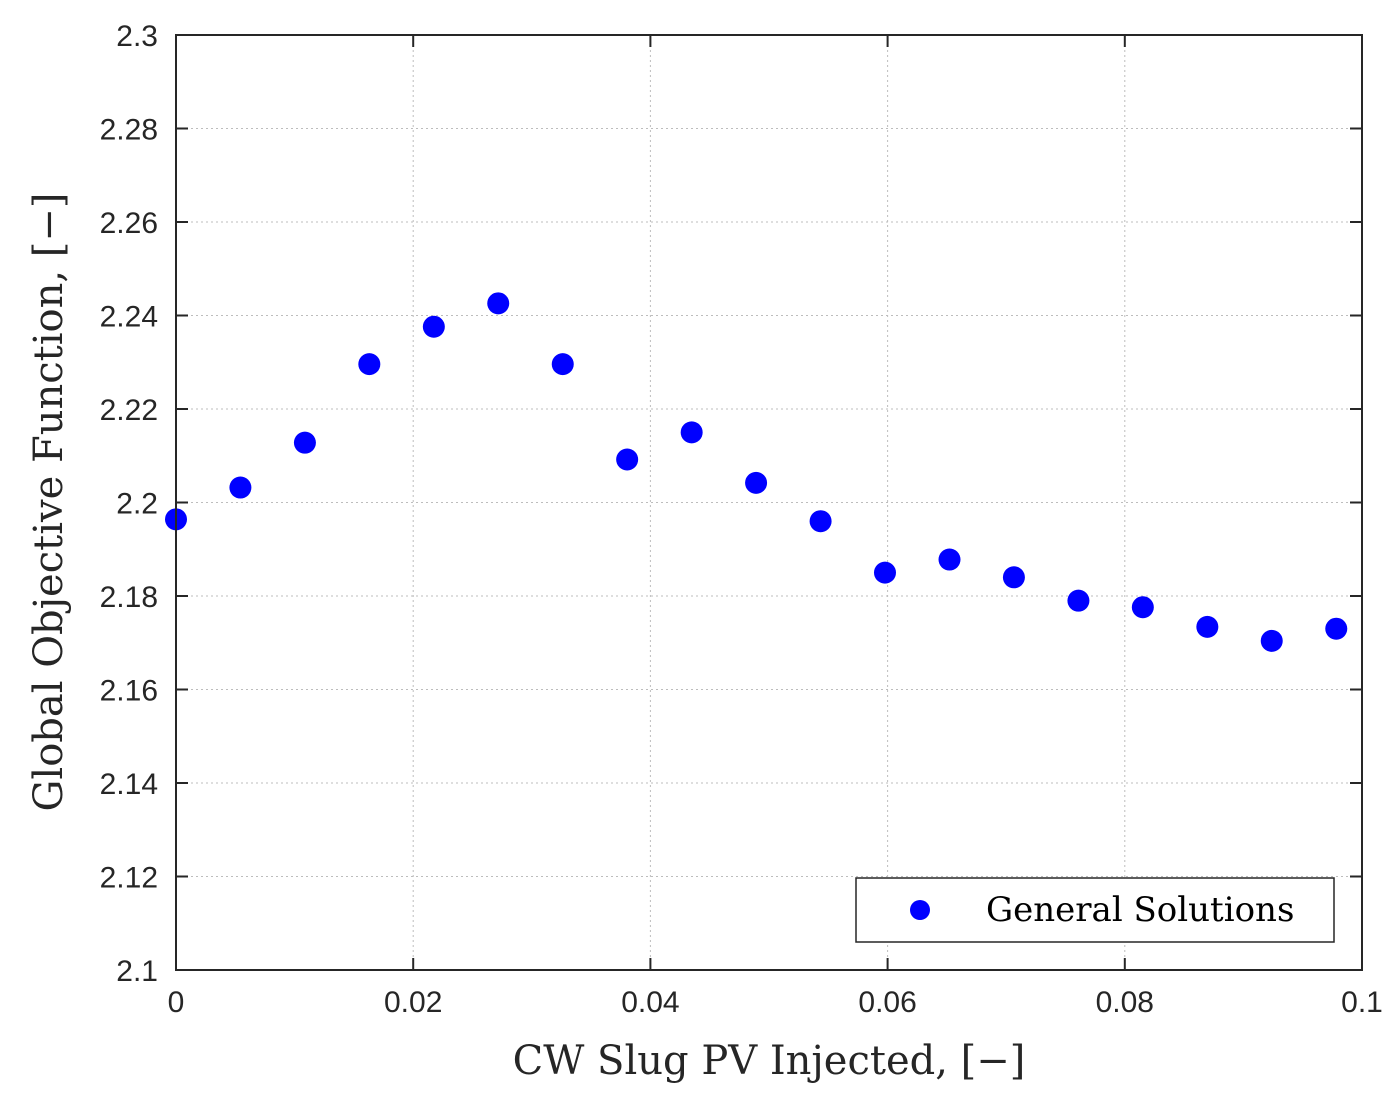 Image resolution: width=1398 pixels, height=1104 pixels. What do you see at coordinates (413, 1002) in the screenshot?
I see `x-tick-label: 0.02` at bounding box center [413, 1002].